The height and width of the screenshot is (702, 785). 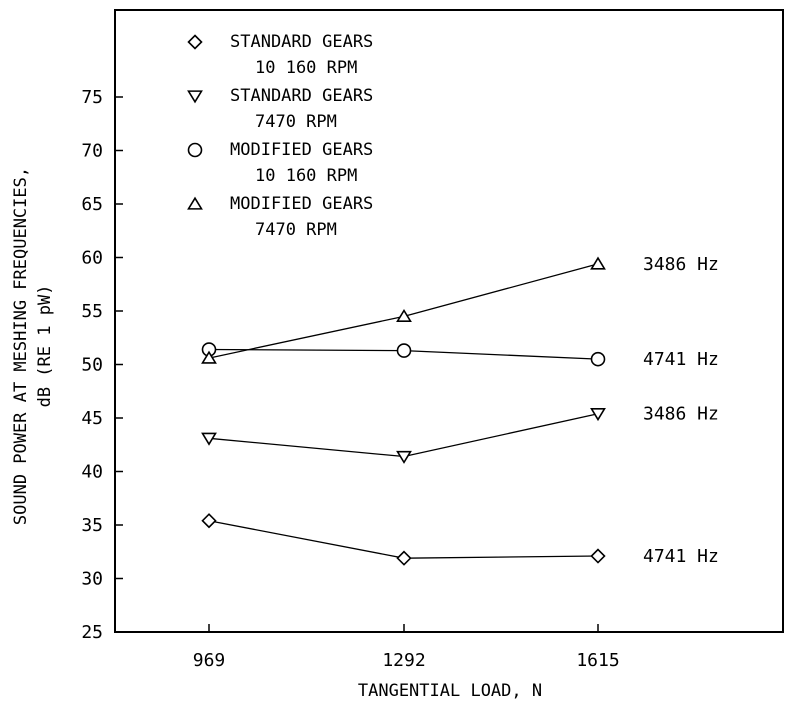 What do you see at coordinates (92, 632) in the screenshot?
I see `y-tick-label: 25` at bounding box center [92, 632].